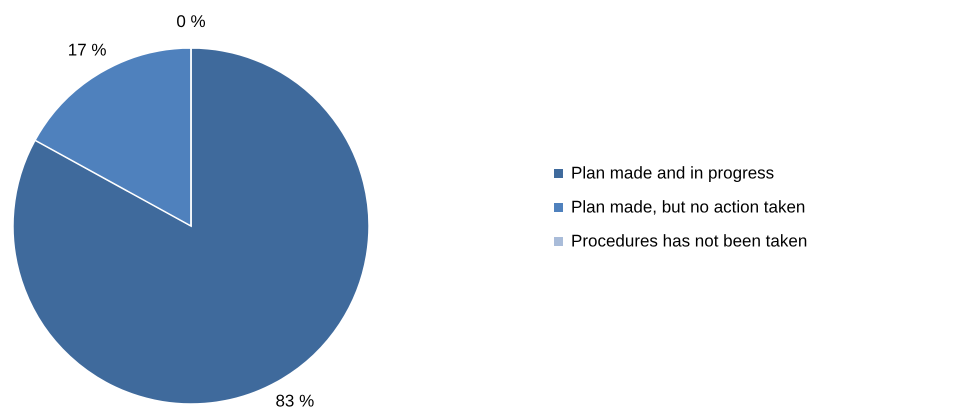 Image resolution: width=954 pixels, height=420 pixels. What do you see at coordinates (689, 241) in the screenshot?
I see `legend-label: Procedures has not been taken` at bounding box center [689, 241].